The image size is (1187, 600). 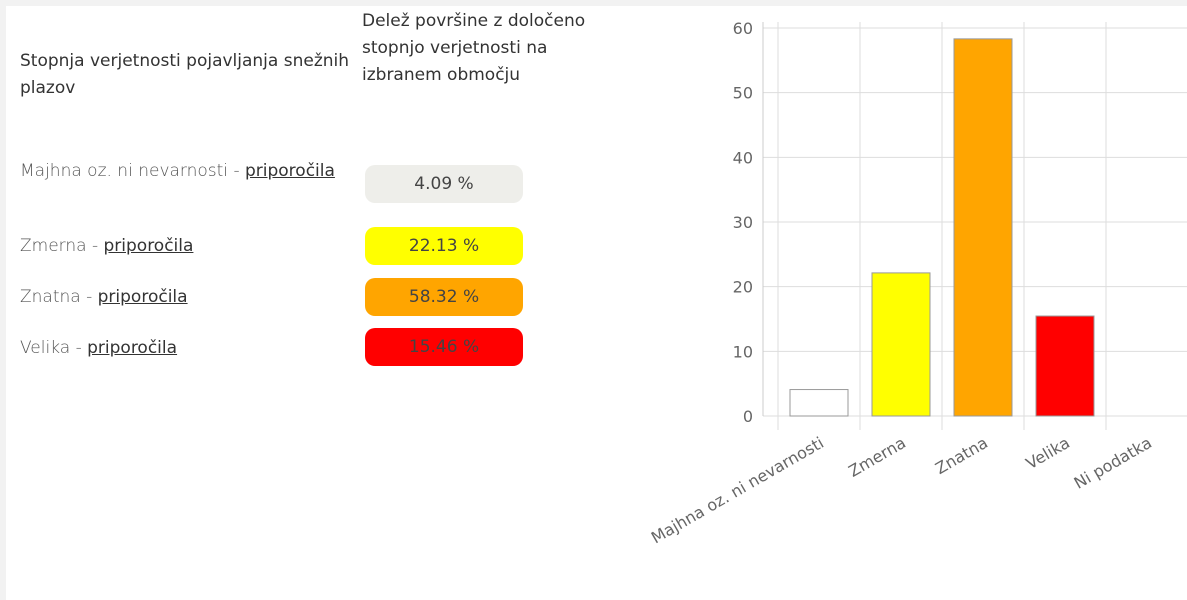 What do you see at coordinates (743, 93) in the screenshot?
I see `y-tick-label: 50` at bounding box center [743, 93].